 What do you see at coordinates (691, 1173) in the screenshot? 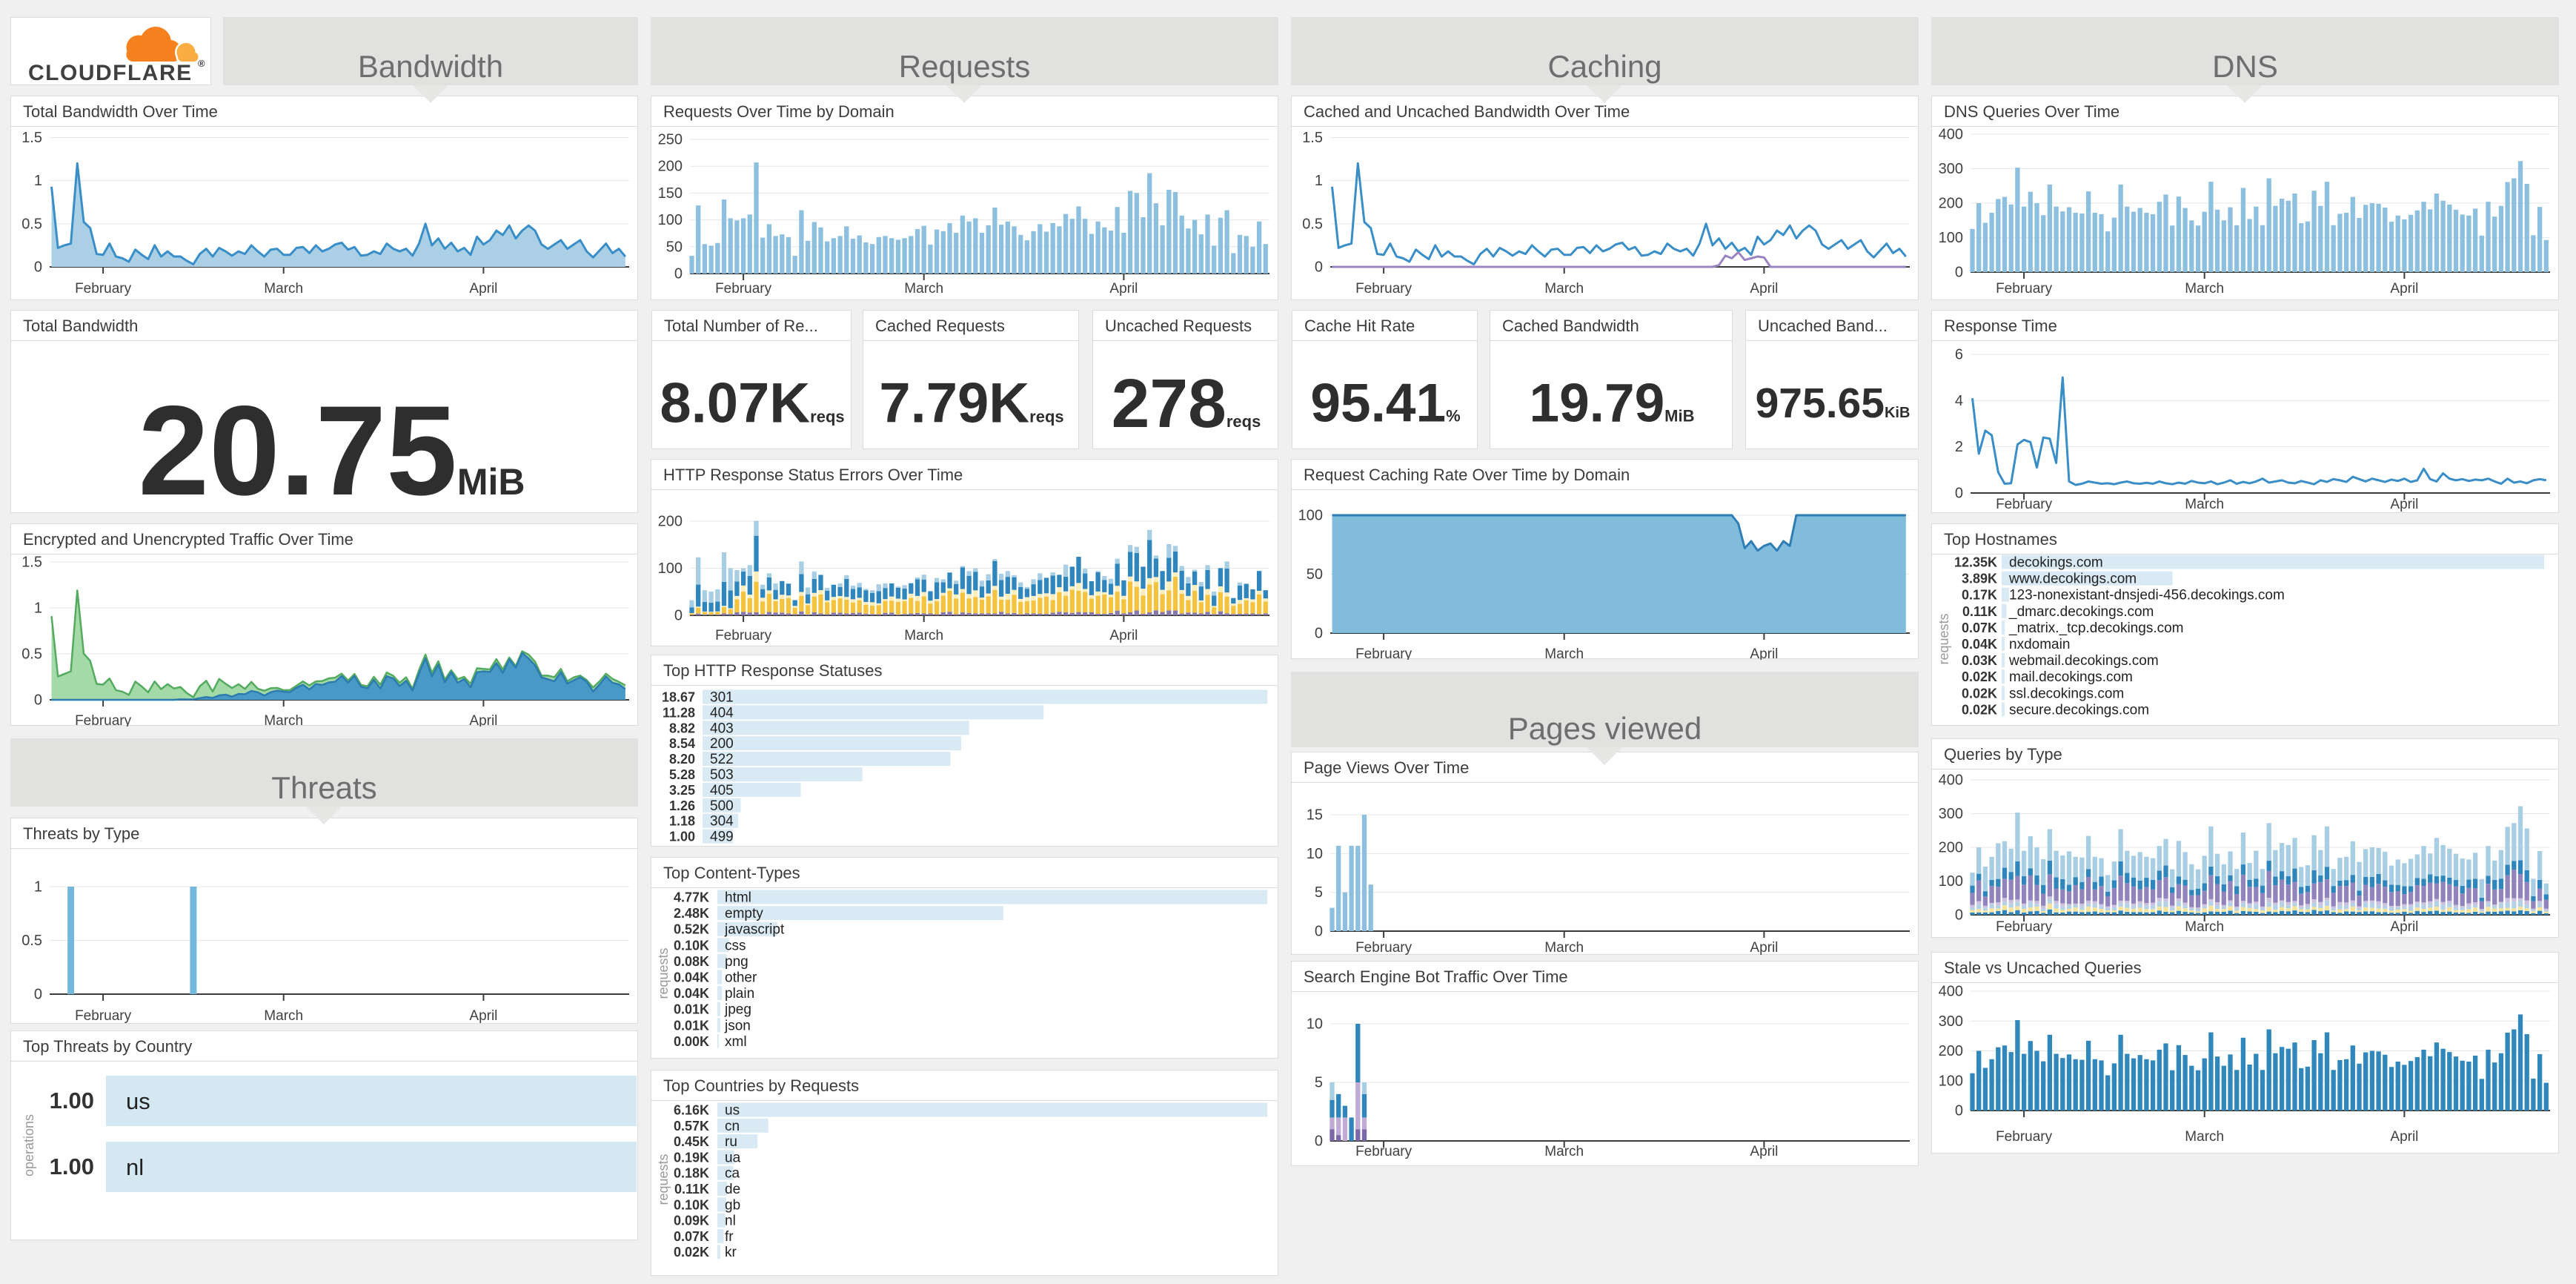
I see `svg-text: 0.18K` at bounding box center [691, 1173].